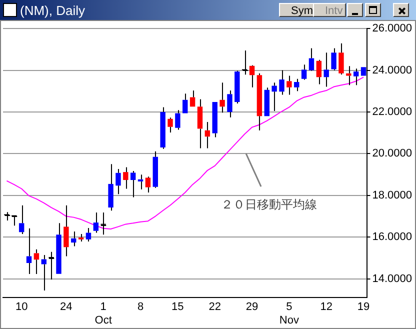 The height and width of the screenshot is (329, 416). Describe the element at coordinates (289, 313) in the screenshot. I see `x-tick-label: 5 Nov` at that location.